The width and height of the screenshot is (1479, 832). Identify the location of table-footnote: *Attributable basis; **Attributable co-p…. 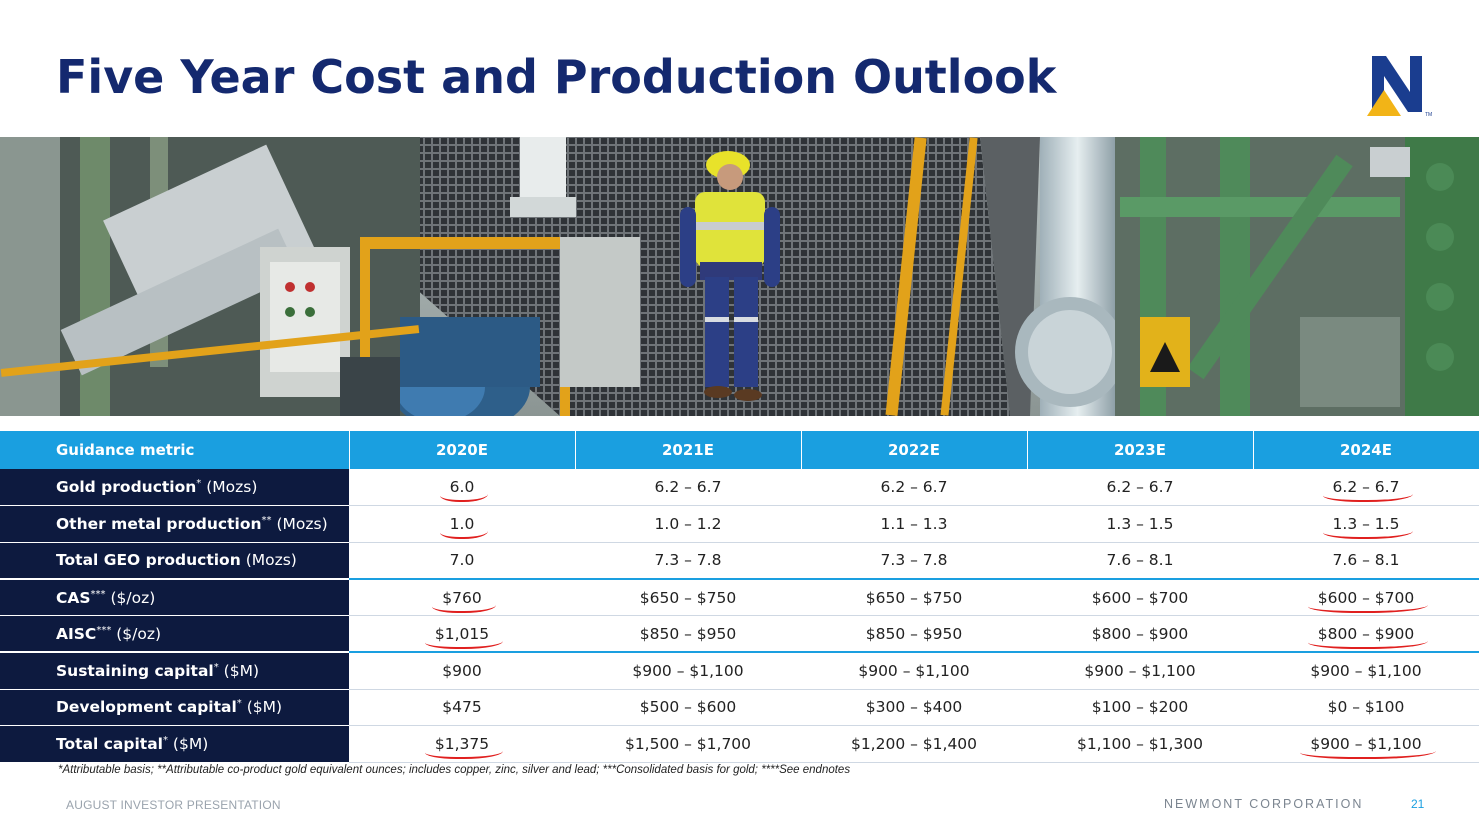
(454, 770).